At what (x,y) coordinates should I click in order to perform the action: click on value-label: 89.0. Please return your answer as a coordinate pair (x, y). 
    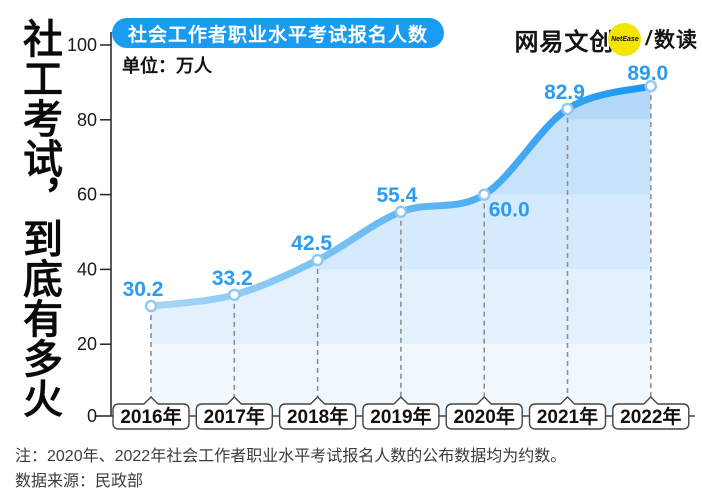
    Looking at the image, I should click on (647, 73).